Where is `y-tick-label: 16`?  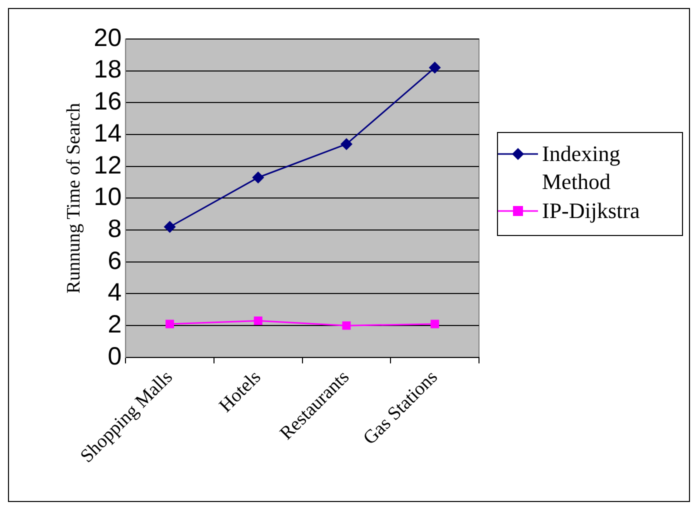 y-tick-label: 16 is located at coordinates (108, 102).